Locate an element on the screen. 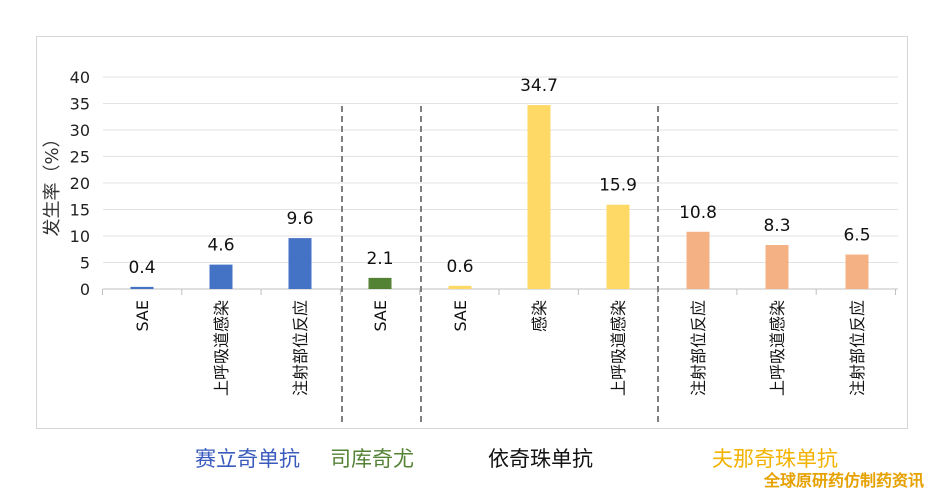 Image resolution: width=942 pixels, height=501 pixels. y-tick-label: 15 is located at coordinates (80, 210).